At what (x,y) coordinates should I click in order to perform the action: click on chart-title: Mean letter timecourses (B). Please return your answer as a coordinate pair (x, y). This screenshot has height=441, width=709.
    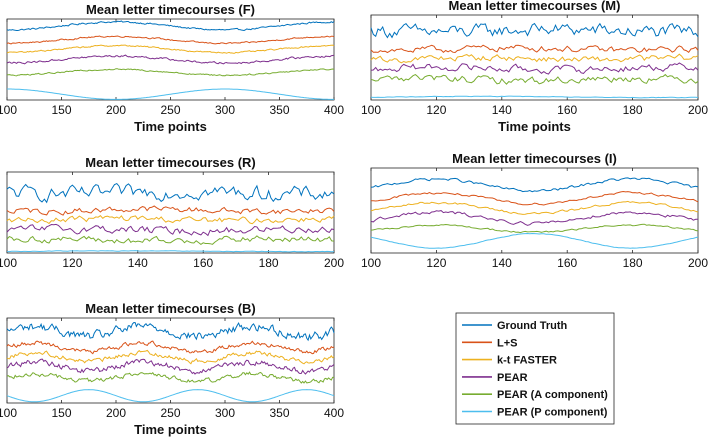
    Looking at the image, I should click on (170, 308).